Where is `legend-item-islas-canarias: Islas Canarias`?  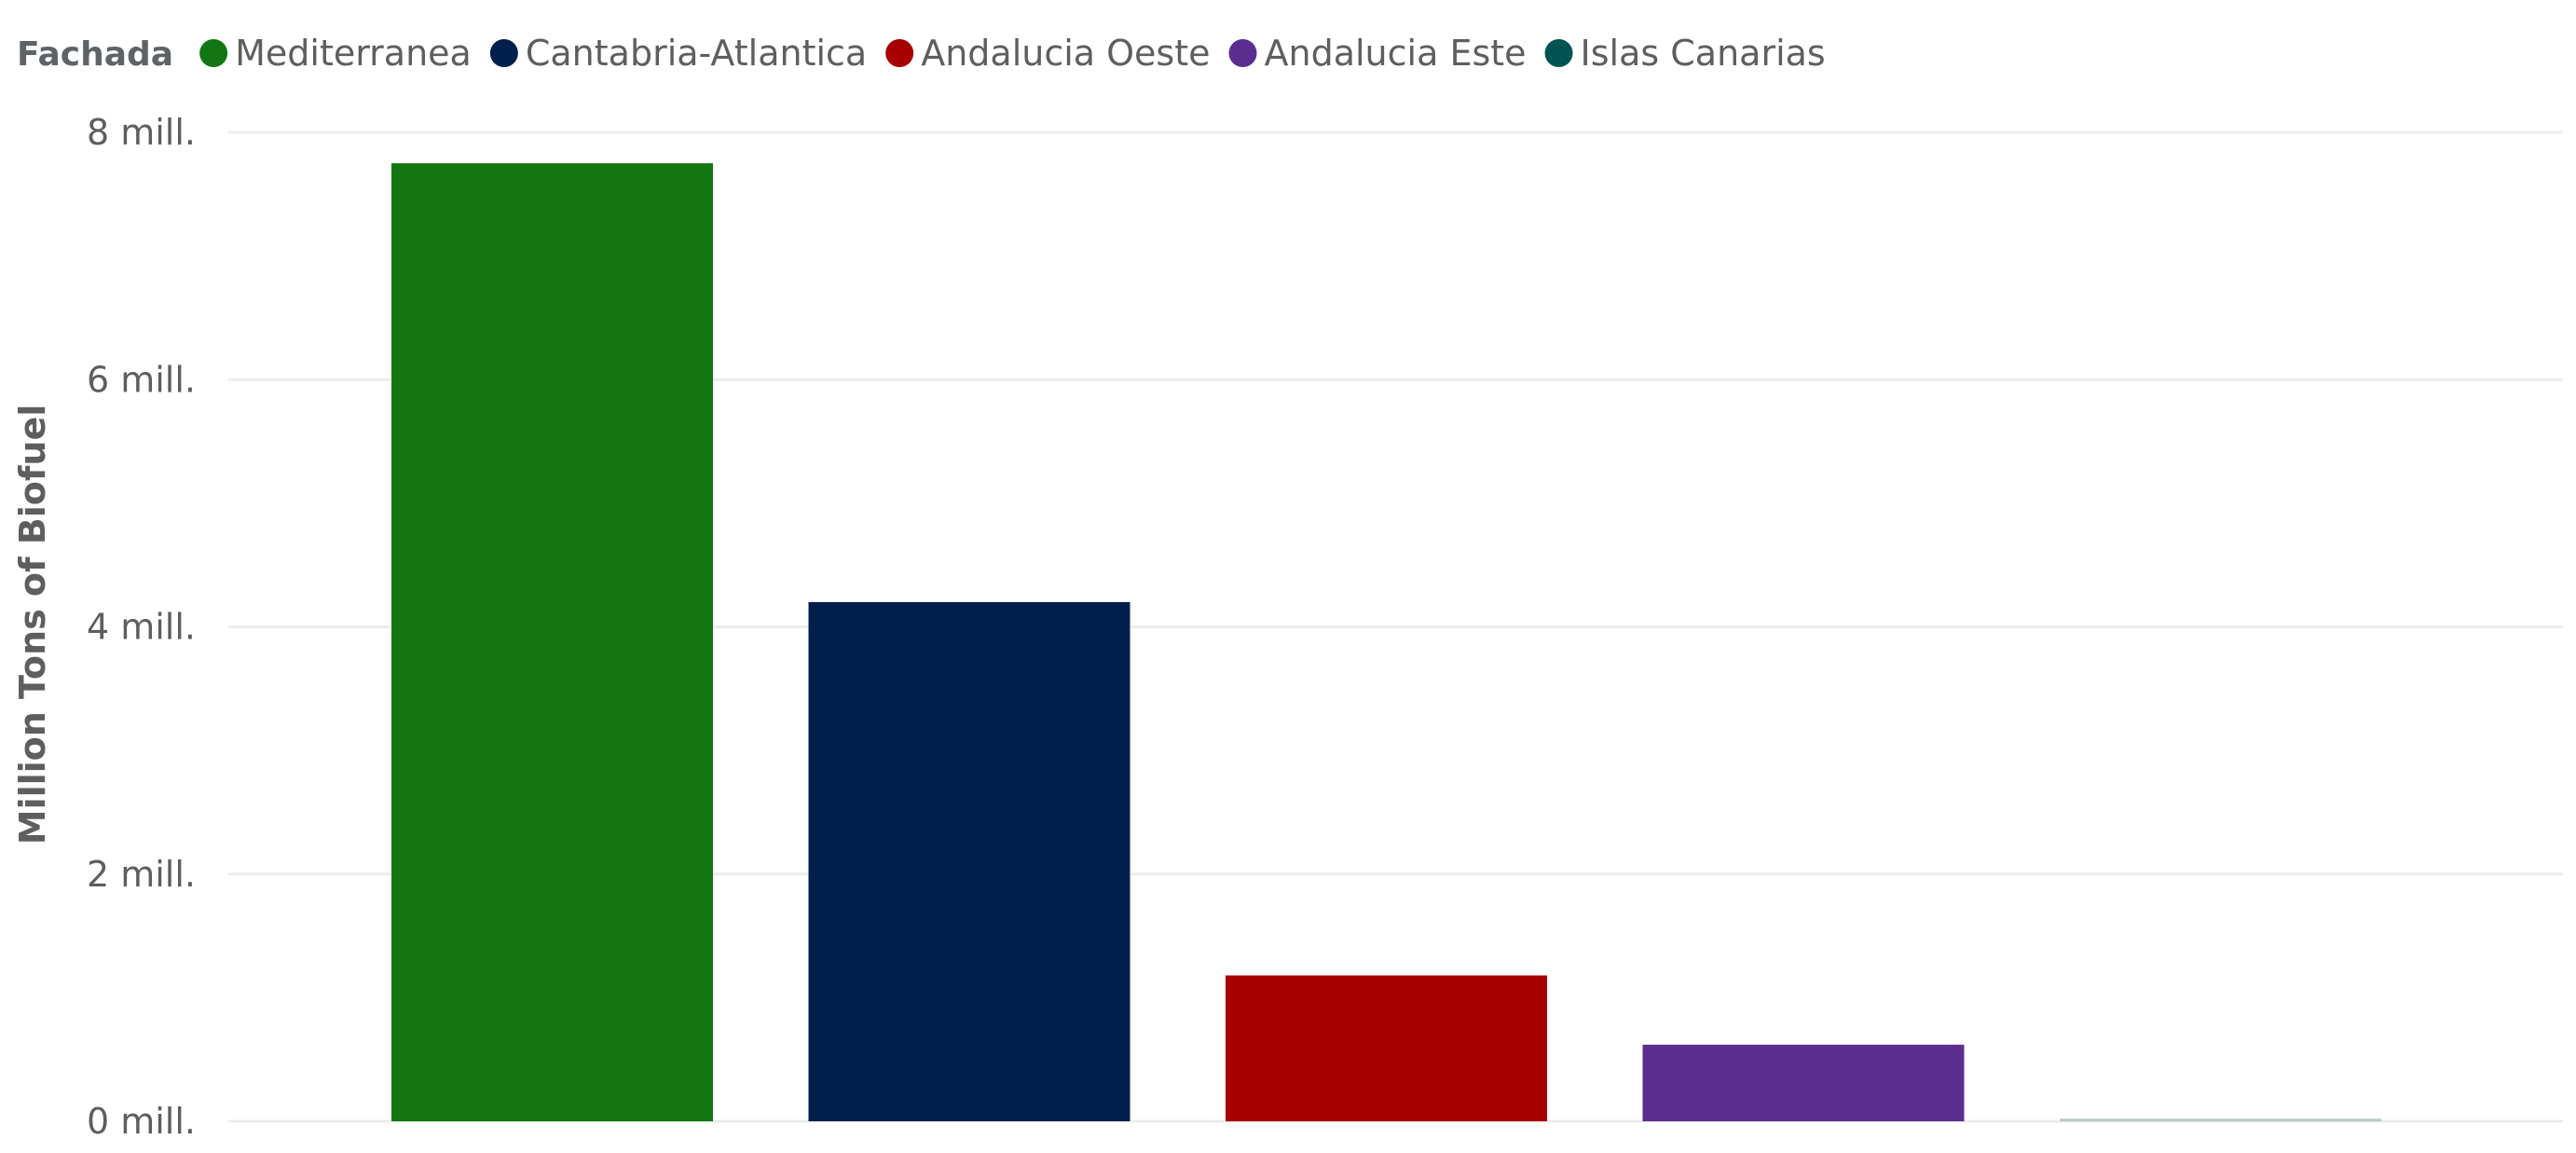
legend-item-islas-canarias: Islas Canarias is located at coordinates (1685, 53).